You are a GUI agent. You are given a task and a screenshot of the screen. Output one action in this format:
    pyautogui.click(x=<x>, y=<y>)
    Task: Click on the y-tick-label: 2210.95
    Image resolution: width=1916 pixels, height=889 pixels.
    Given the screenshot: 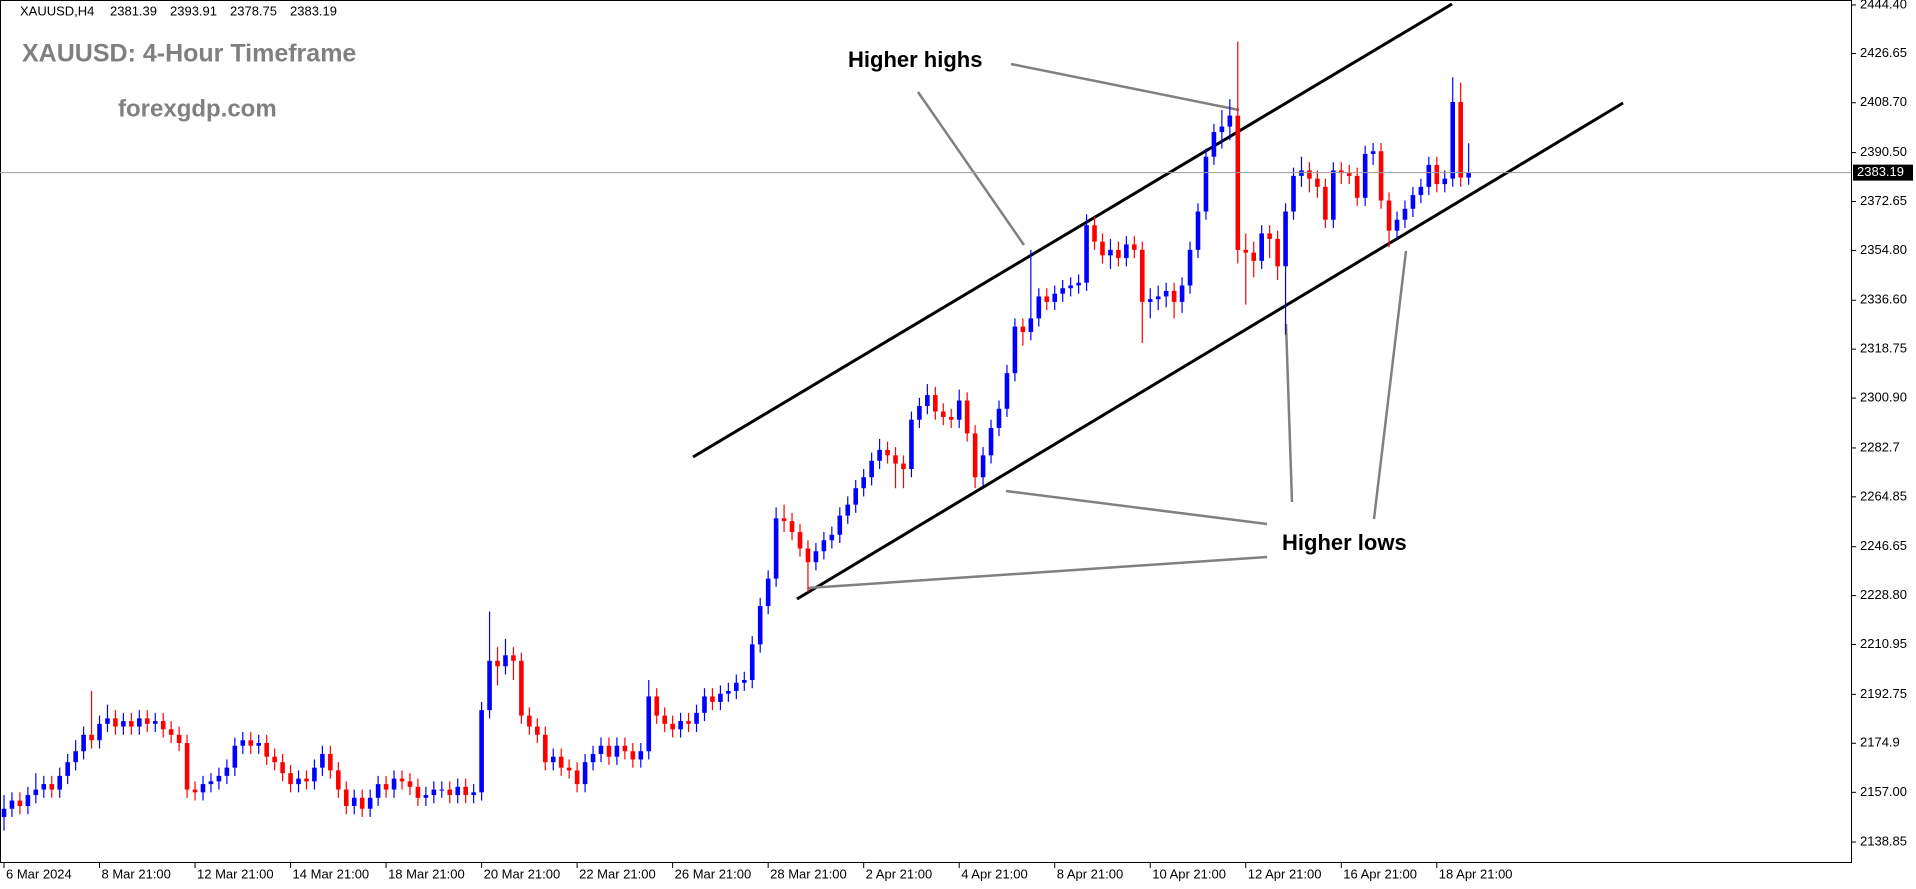 What is the action you would take?
    pyautogui.click(x=1883, y=643)
    